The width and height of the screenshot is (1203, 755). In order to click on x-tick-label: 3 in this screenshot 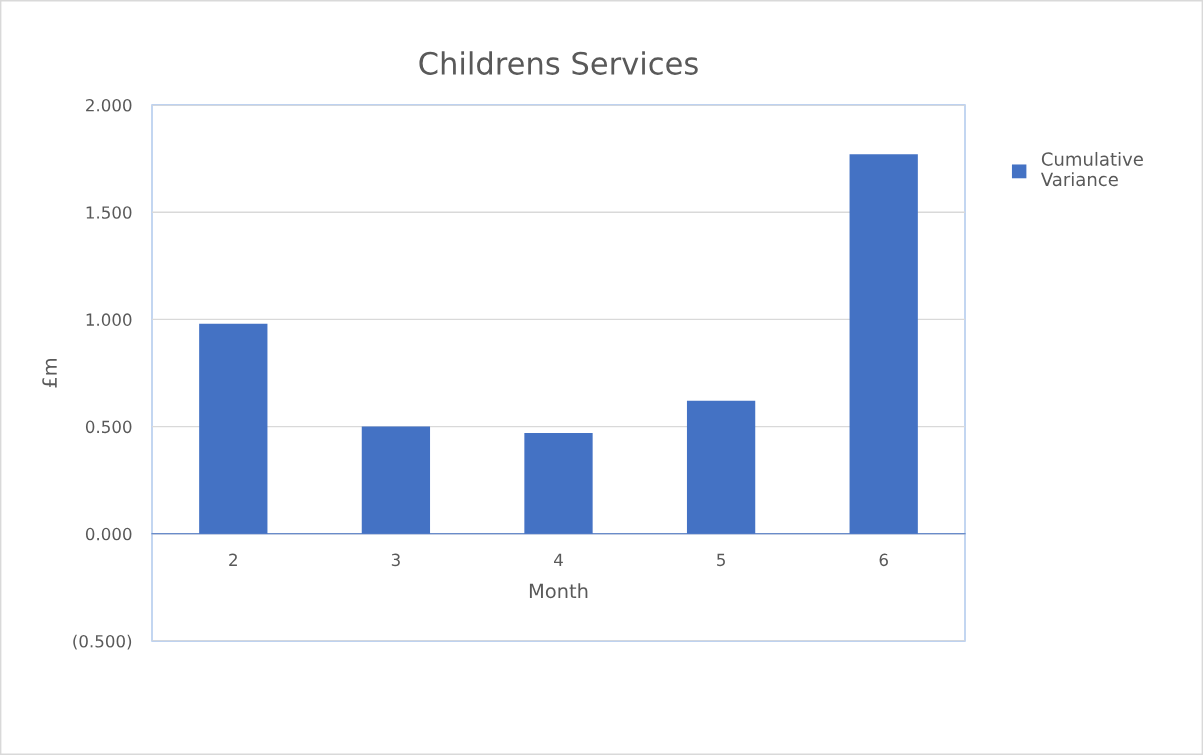, I will do `click(395, 560)`.